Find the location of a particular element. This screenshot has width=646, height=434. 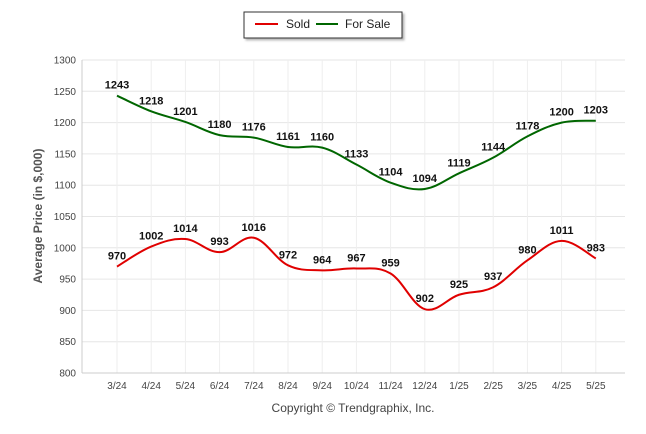

x-tick-label: 7/24 is located at coordinates (254, 386).